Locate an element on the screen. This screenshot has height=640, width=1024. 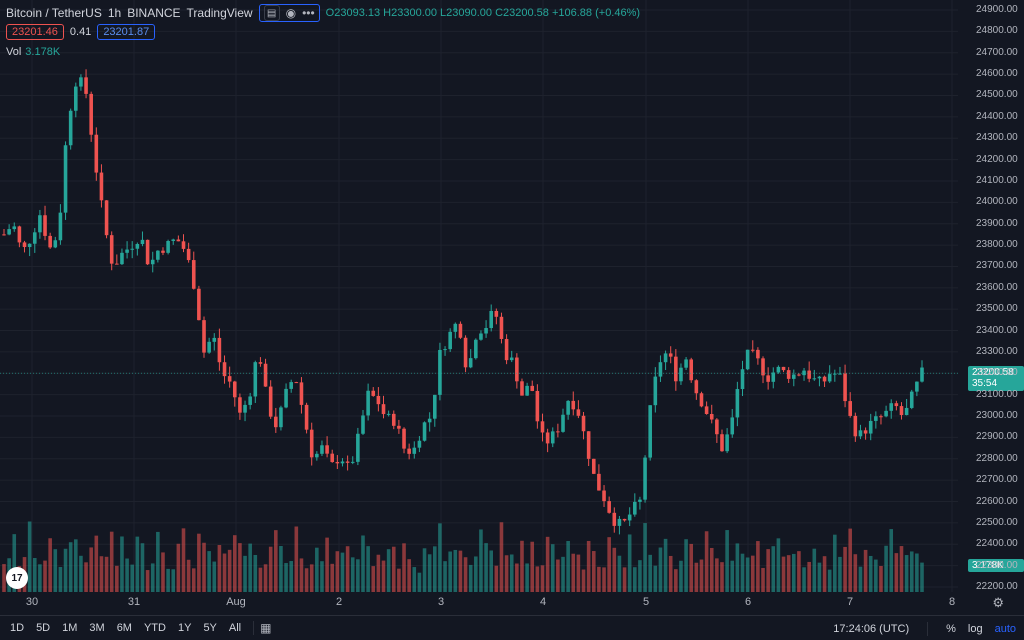
chart-type-icon: ▤ is located at coordinates (271, 13).